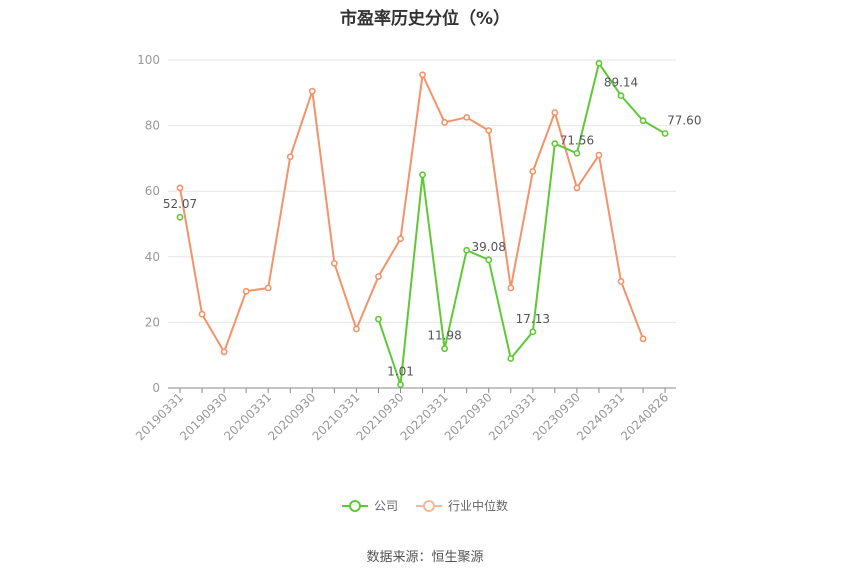 The image size is (850, 575). Describe the element at coordinates (385, 506) in the screenshot. I see `legend-company-label: 公司` at that location.